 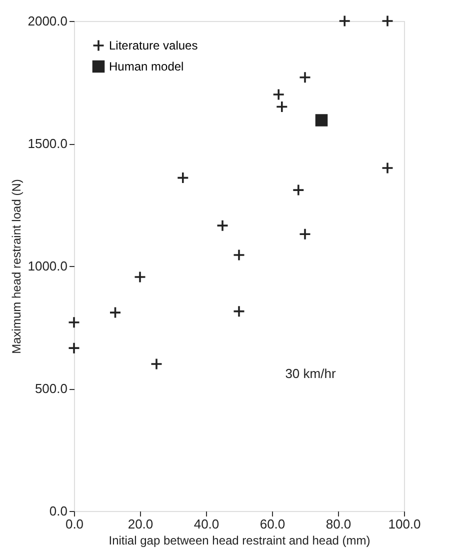 What do you see at coordinates (48, 143) in the screenshot?
I see `y-tick-label: 1500.0` at bounding box center [48, 143].